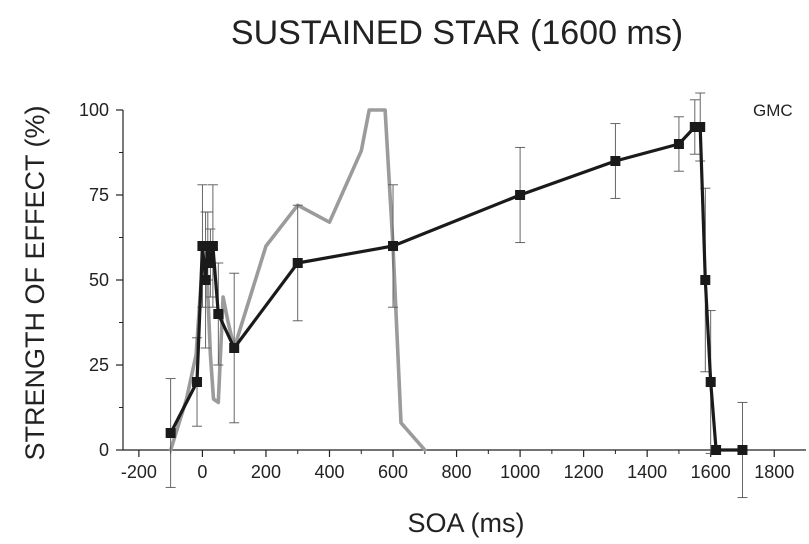  What do you see at coordinates (465, 523) in the screenshot?
I see `x-axis-title: SOA (ms)` at bounding box center [465, 523].